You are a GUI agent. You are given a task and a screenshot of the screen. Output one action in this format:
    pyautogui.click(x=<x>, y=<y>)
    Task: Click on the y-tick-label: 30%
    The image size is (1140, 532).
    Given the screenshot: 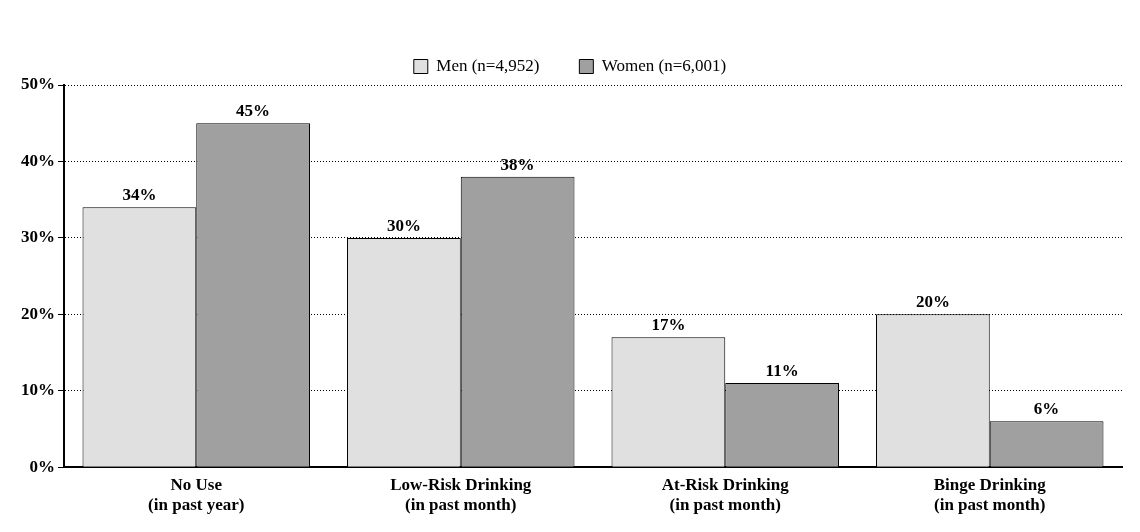 What is the action you would take?
    pyautogui.click(x=38, y=237)
    